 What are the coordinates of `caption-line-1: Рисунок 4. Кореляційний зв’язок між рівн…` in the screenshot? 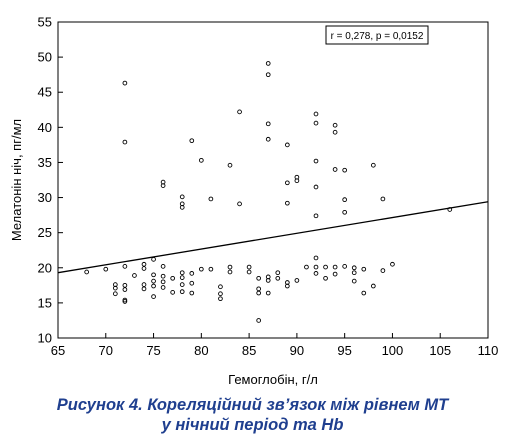 It's located at (252, 405).